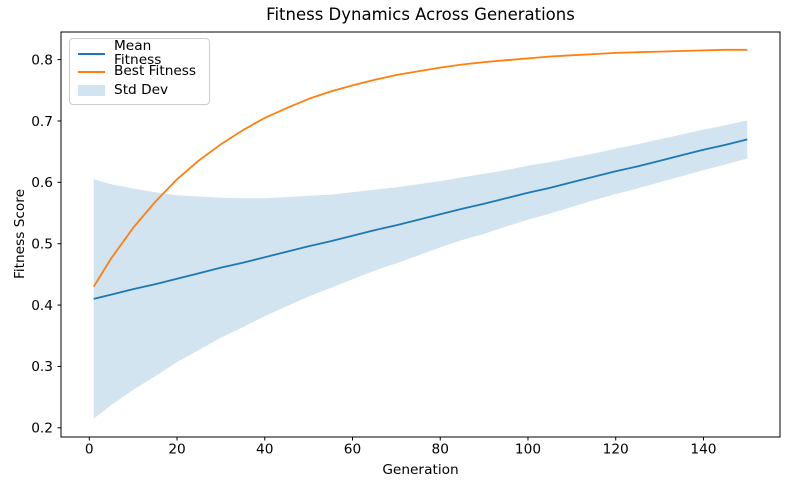 This screenshot has width=790, height=490. What do you see at coordinates (42, 183) in the screenshot?
I see `y-tick-label: 0.6` at bounding box center [42, 183].